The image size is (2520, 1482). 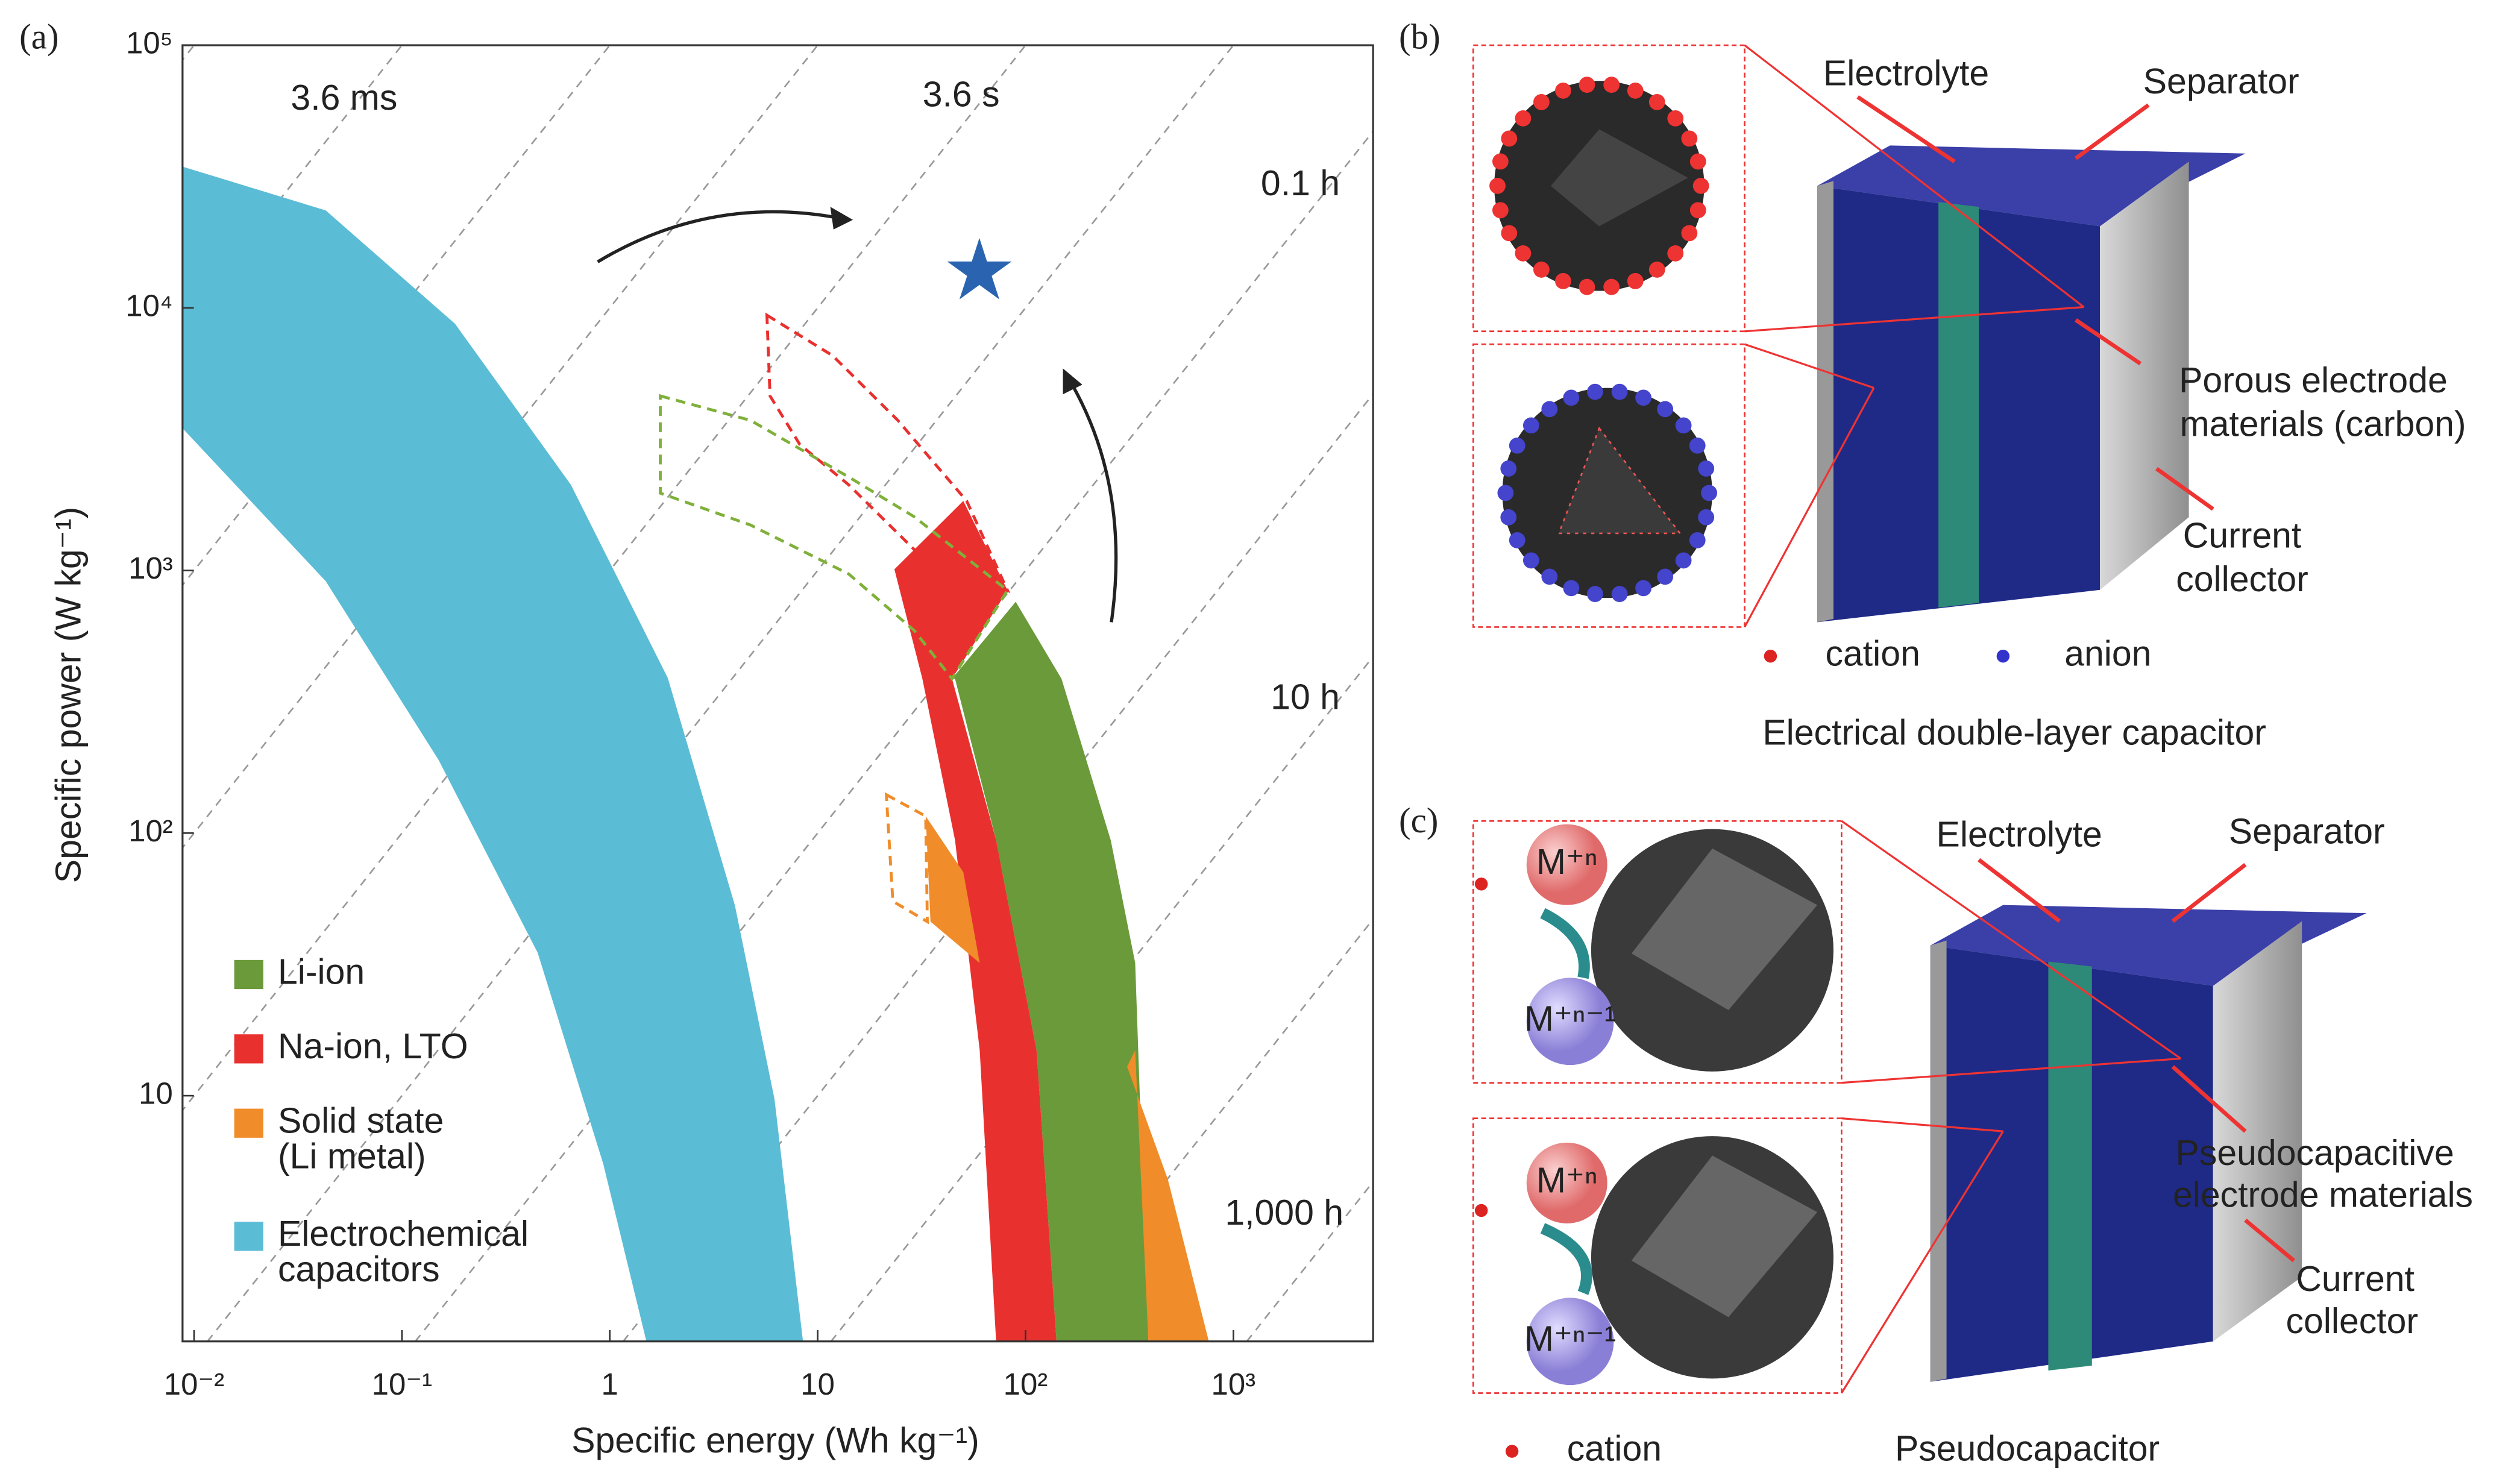 I want to click on panel-label: (c), so click(x=1418, y=820).